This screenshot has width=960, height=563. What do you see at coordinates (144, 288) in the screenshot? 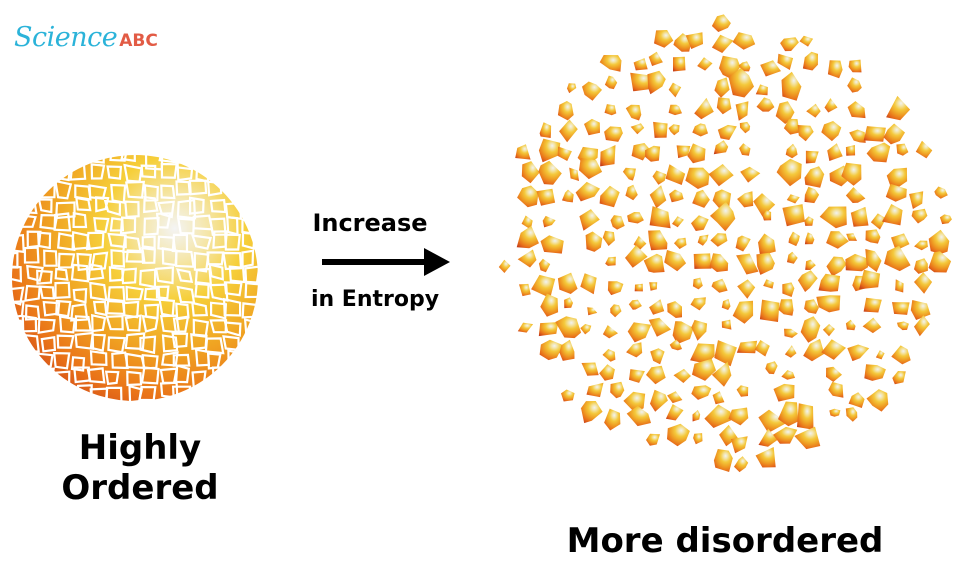
I see `ordered-sphere` at bounding box center [144, 288].